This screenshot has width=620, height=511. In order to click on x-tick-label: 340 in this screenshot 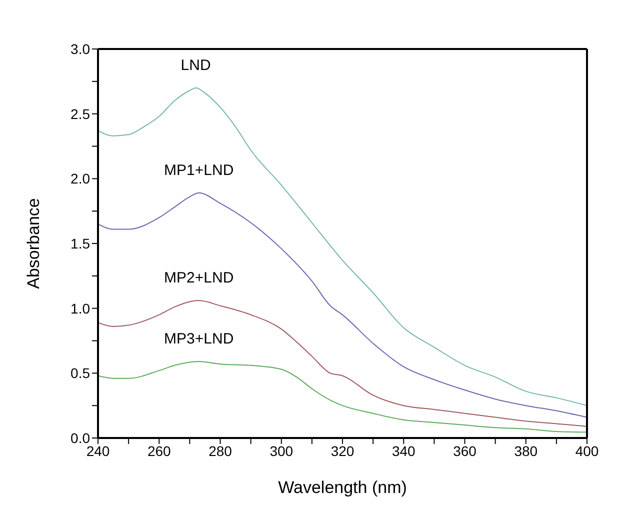, I will do `click(404, 450)`.